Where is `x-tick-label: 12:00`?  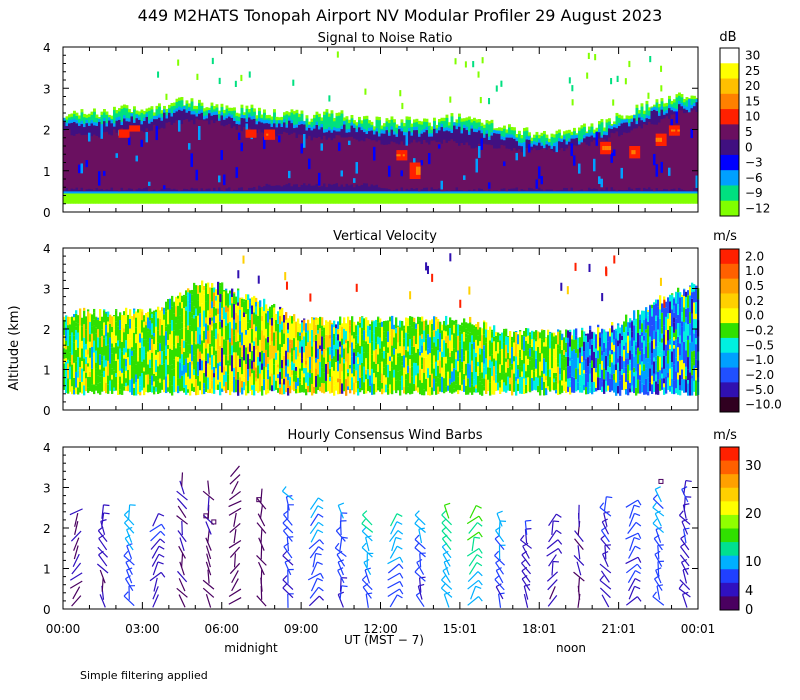 x-tick-label: 12:00 is located at coordinates (380, 629).